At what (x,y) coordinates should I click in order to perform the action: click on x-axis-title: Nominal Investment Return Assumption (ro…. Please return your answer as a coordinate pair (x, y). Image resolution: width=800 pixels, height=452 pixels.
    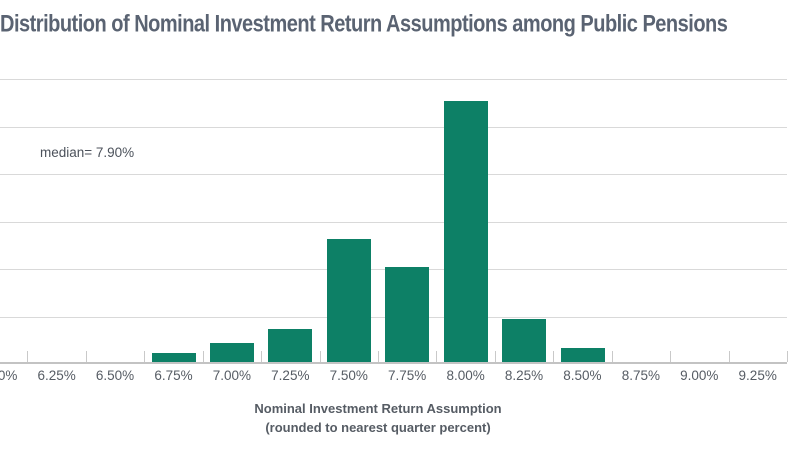
    Looking at the image, I should click on (393, 418).